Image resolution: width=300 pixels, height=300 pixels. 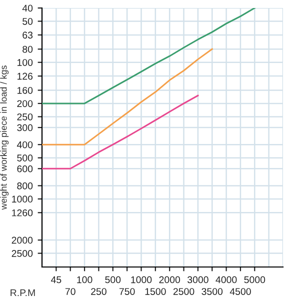 What do you see at coordinates (84, 280) in the screenshot?
I see `x-tick-label: 100` at bounding box center [84, 280].